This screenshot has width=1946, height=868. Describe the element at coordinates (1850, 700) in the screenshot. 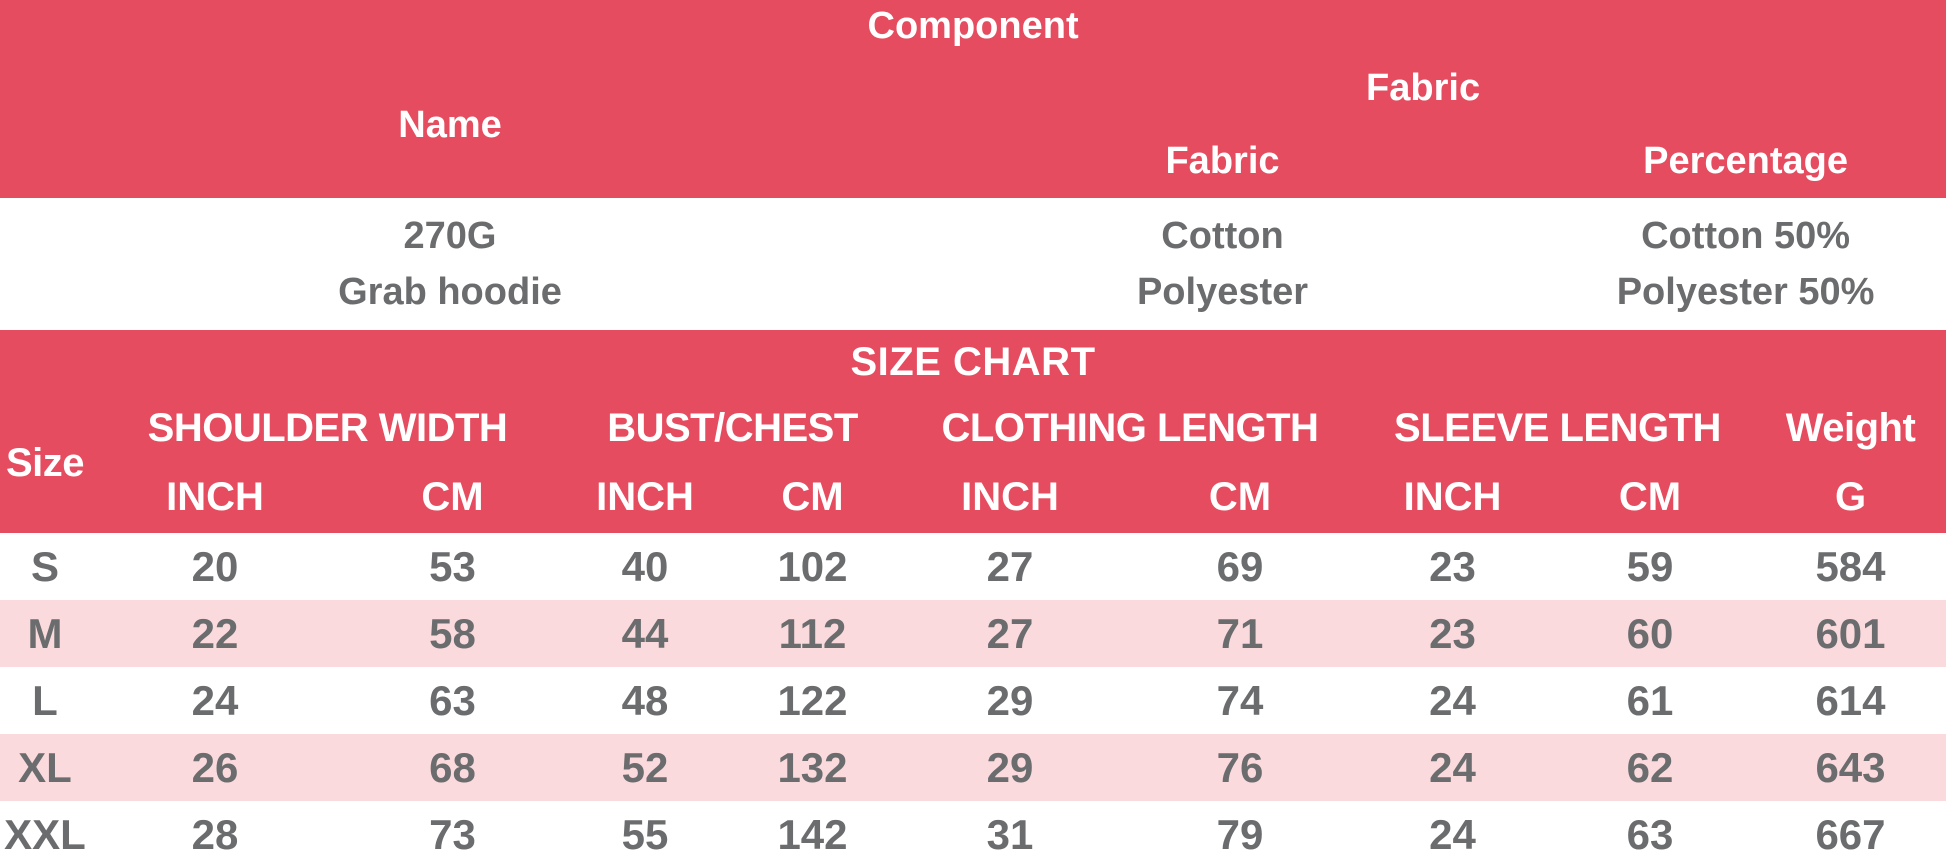

I see `weight-value: 614` at that location.